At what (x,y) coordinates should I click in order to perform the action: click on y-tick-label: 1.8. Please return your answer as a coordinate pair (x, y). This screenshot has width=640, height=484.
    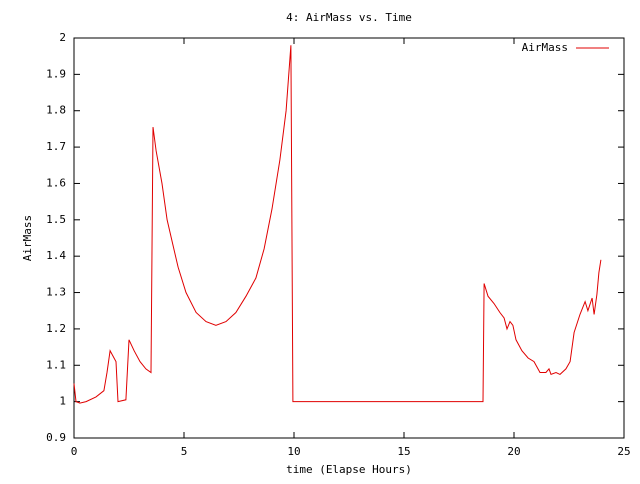
    Looking at the image, I should click on (56, 110).